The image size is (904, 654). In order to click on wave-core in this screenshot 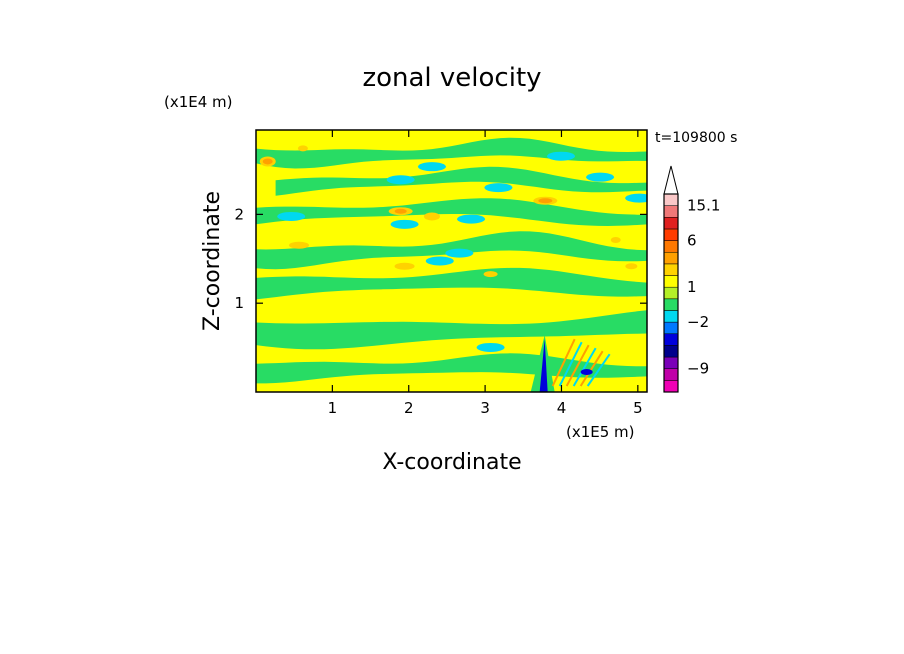, I will do `click(543, 365)`.